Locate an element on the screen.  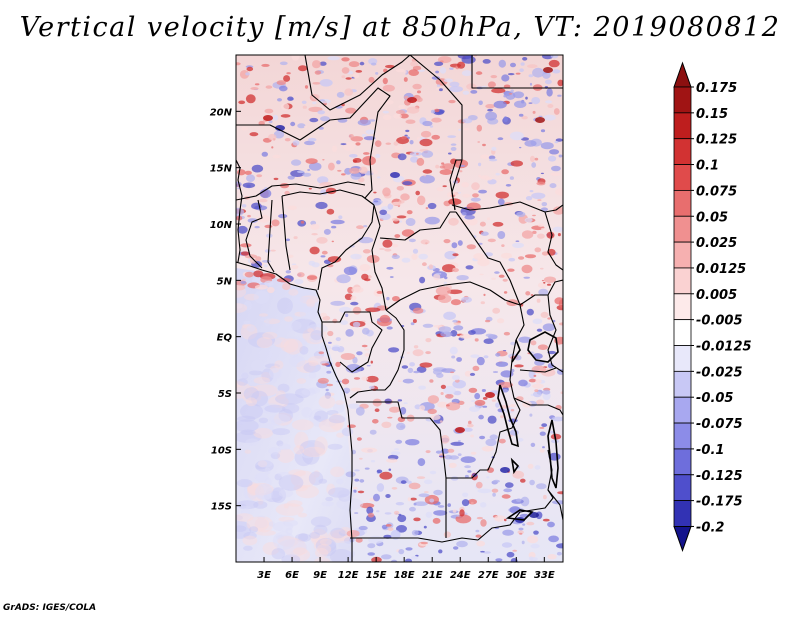
lat-tick-label: EQ is located at coordinates (225, 338).